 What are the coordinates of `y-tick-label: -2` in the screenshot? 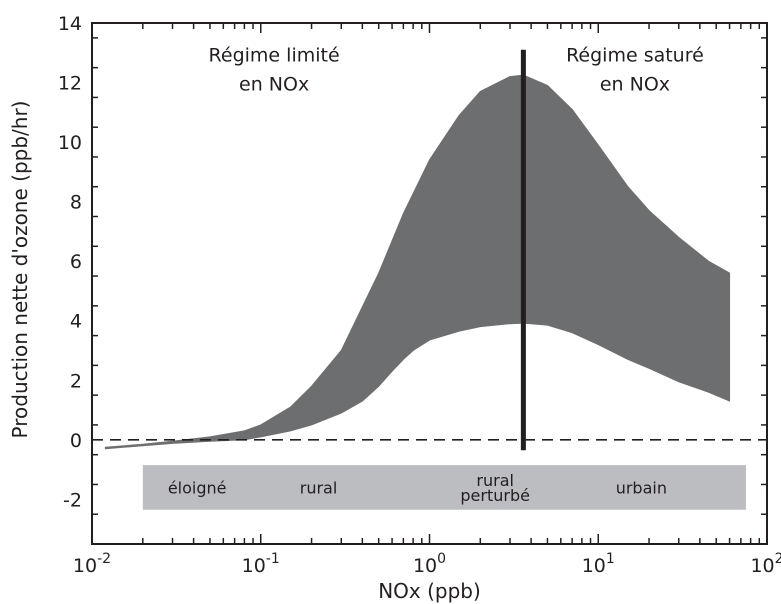 It's located at (72, 500).